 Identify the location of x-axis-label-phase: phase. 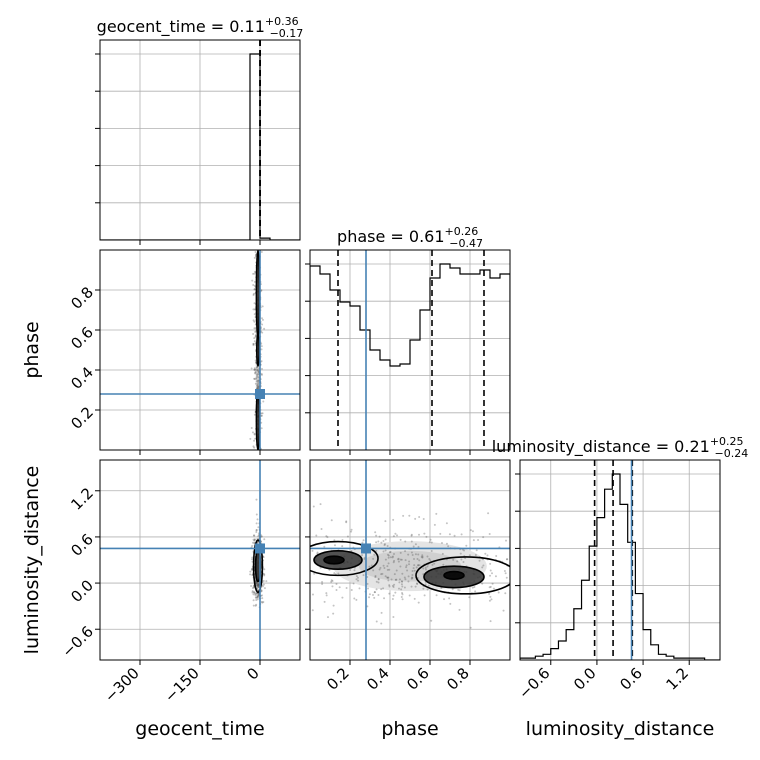
(409, 729).